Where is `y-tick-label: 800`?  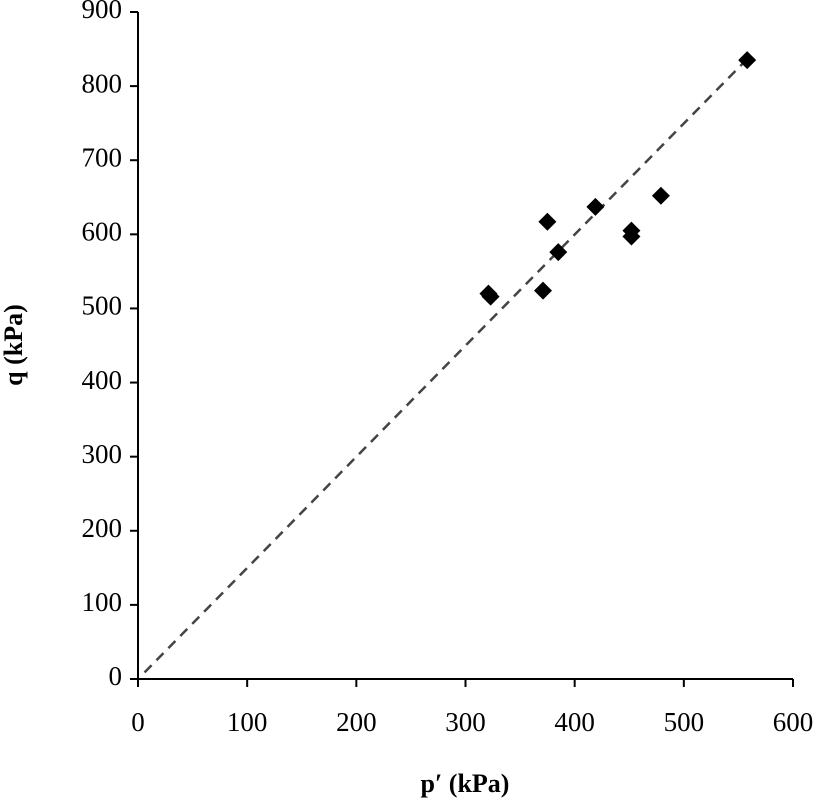 y-tick-label: 800 is located at coordinates (102, 83).